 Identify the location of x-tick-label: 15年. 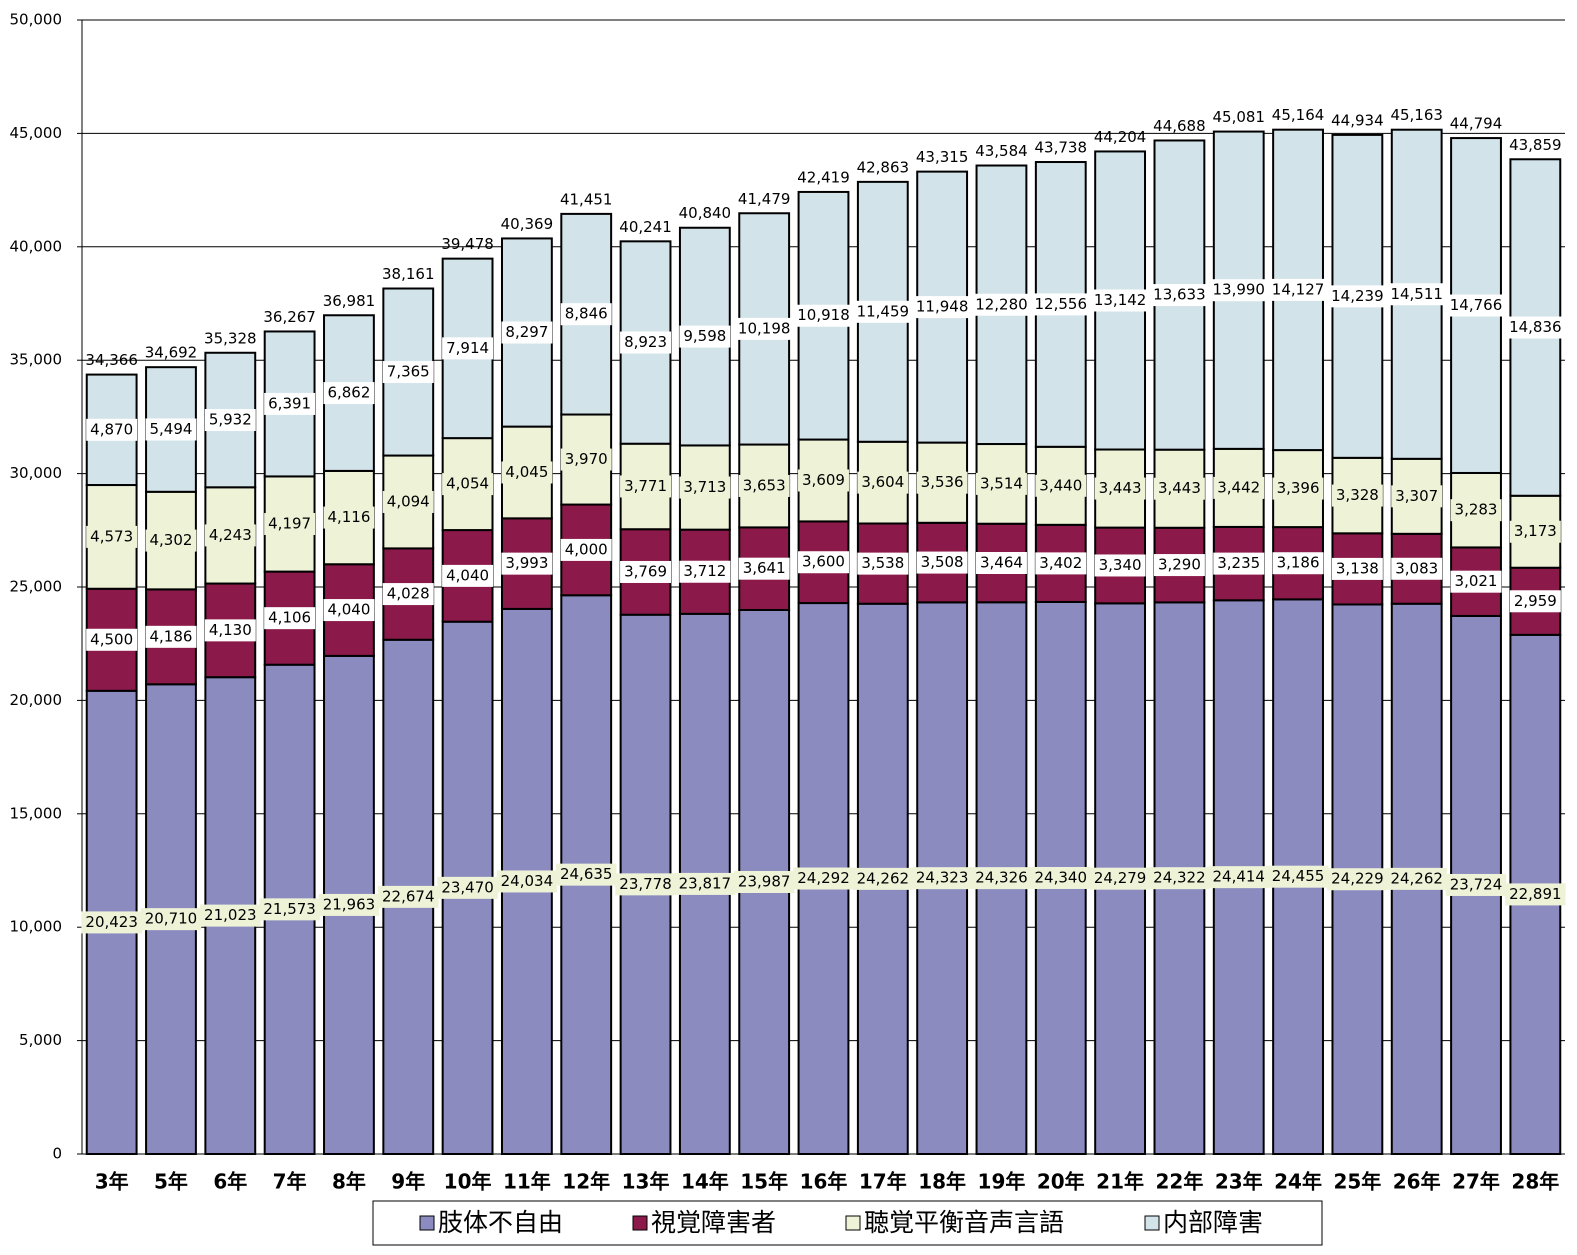
(764, 1182).